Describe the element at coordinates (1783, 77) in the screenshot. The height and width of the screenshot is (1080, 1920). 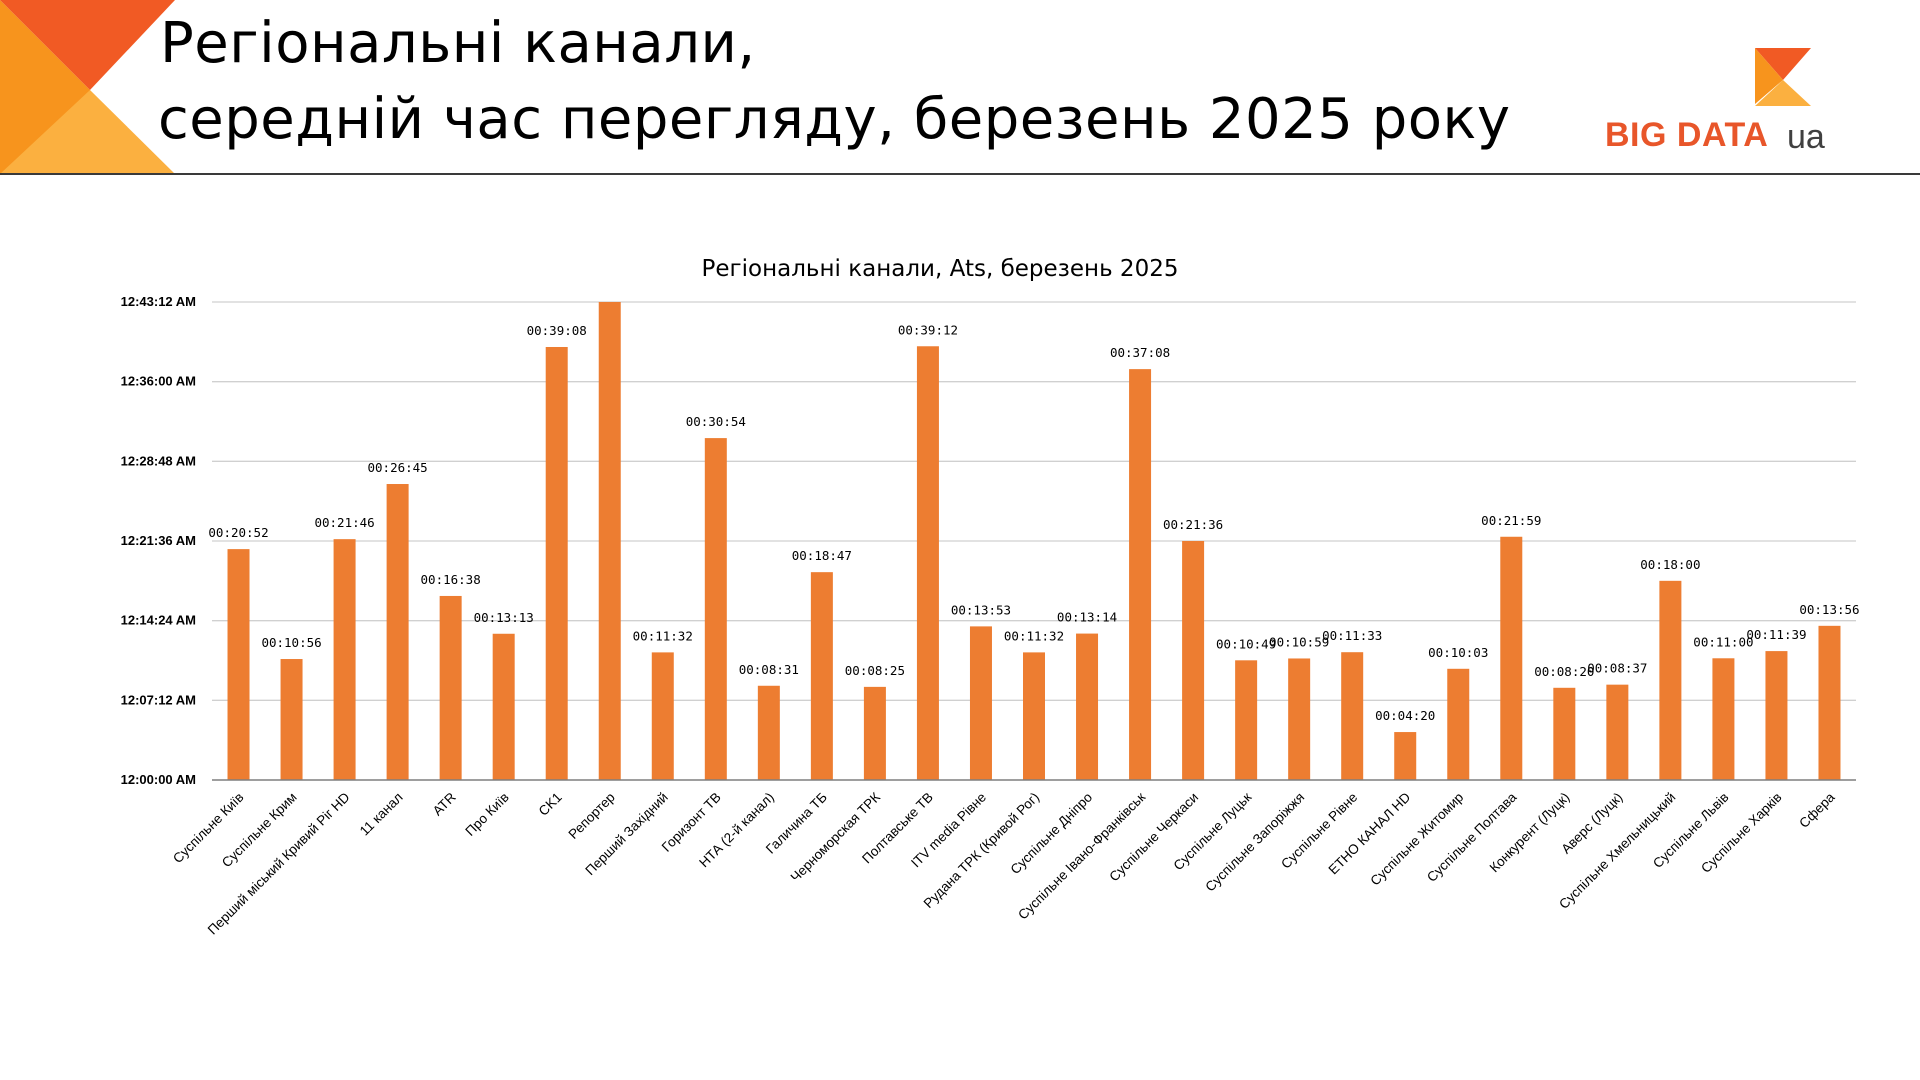
I see `logo-mark-icon` at that location.